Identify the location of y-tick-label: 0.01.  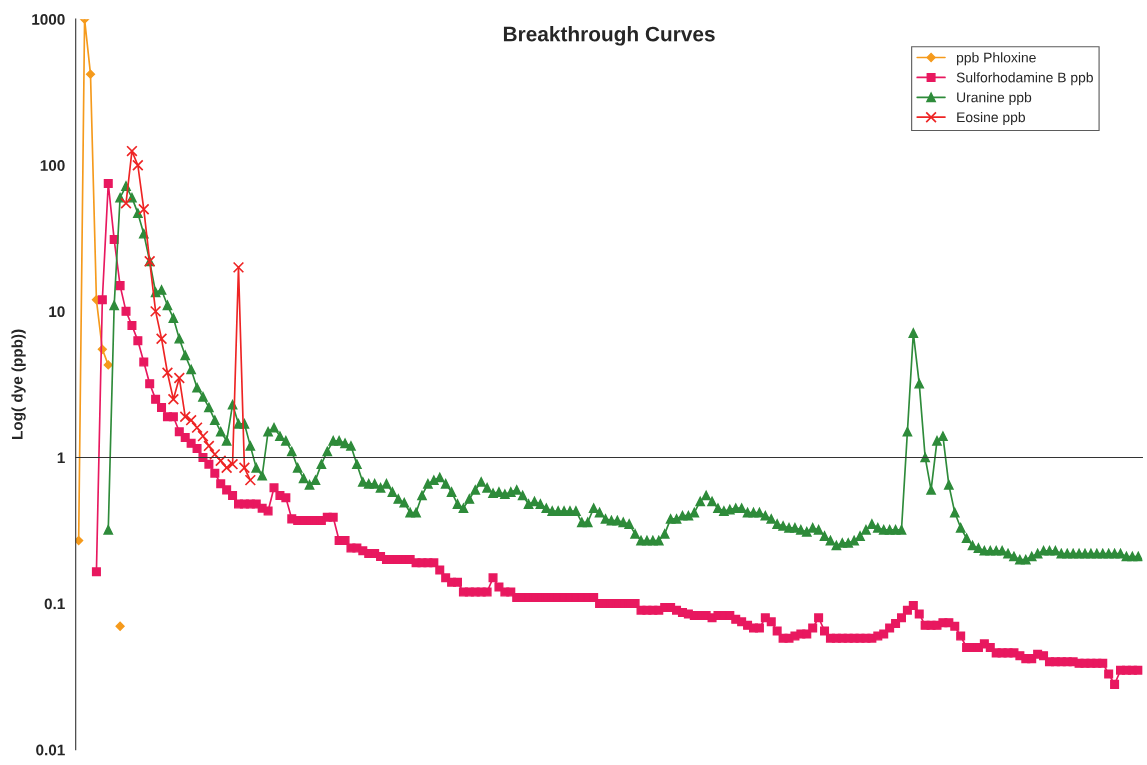
(50, 750).